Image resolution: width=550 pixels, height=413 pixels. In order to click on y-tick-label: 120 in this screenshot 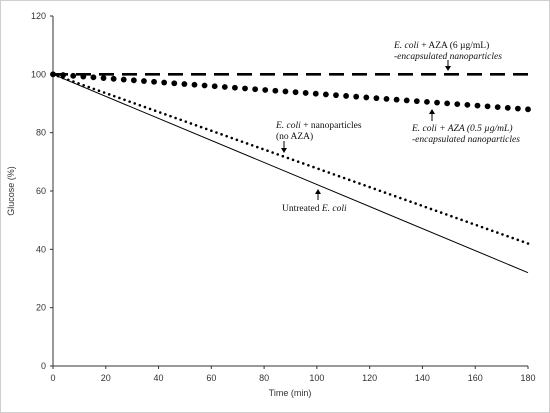, I will do `click(38, 16)`.